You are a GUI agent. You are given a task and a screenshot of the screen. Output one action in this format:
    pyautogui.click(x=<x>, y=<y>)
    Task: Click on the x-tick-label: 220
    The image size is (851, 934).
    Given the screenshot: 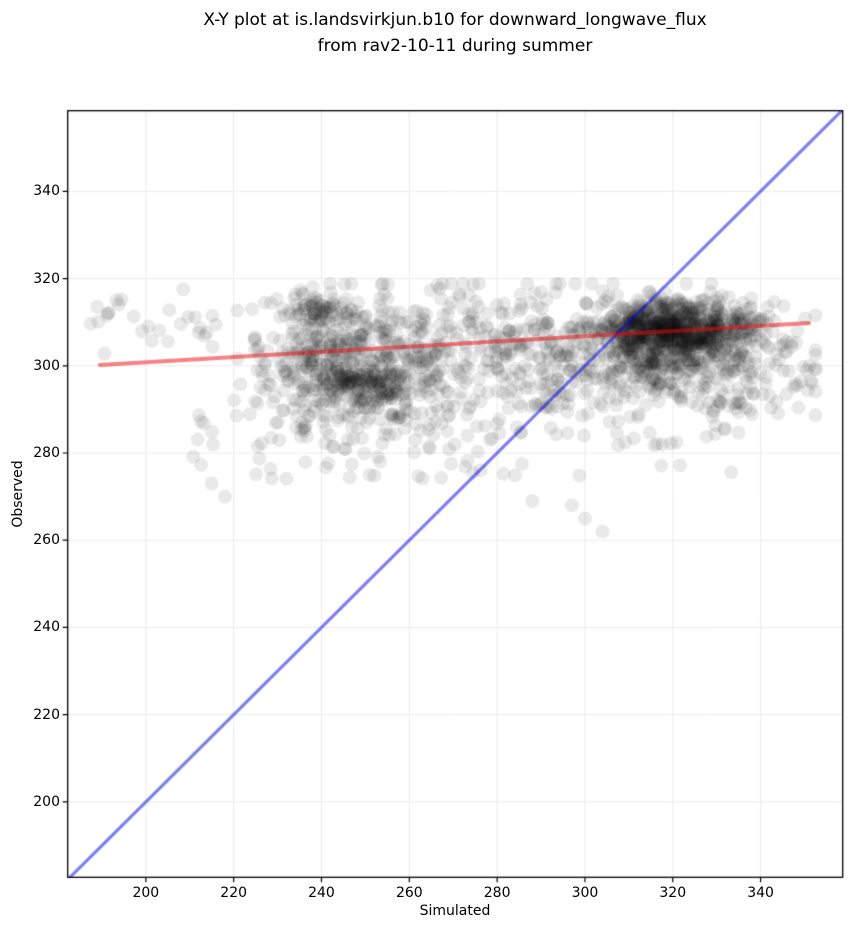 What is the action you would take?
    pyautogui.click(x=234, y=893)
    